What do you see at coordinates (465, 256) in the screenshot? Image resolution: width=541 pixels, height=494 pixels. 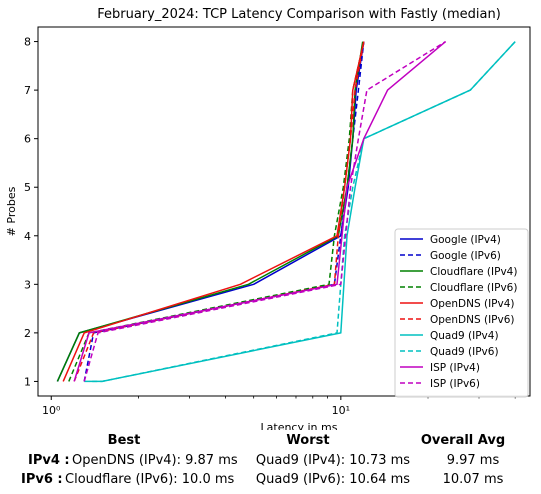 I see `legend-label-1: Google (IPv6)` at bounding box center [465, 256].